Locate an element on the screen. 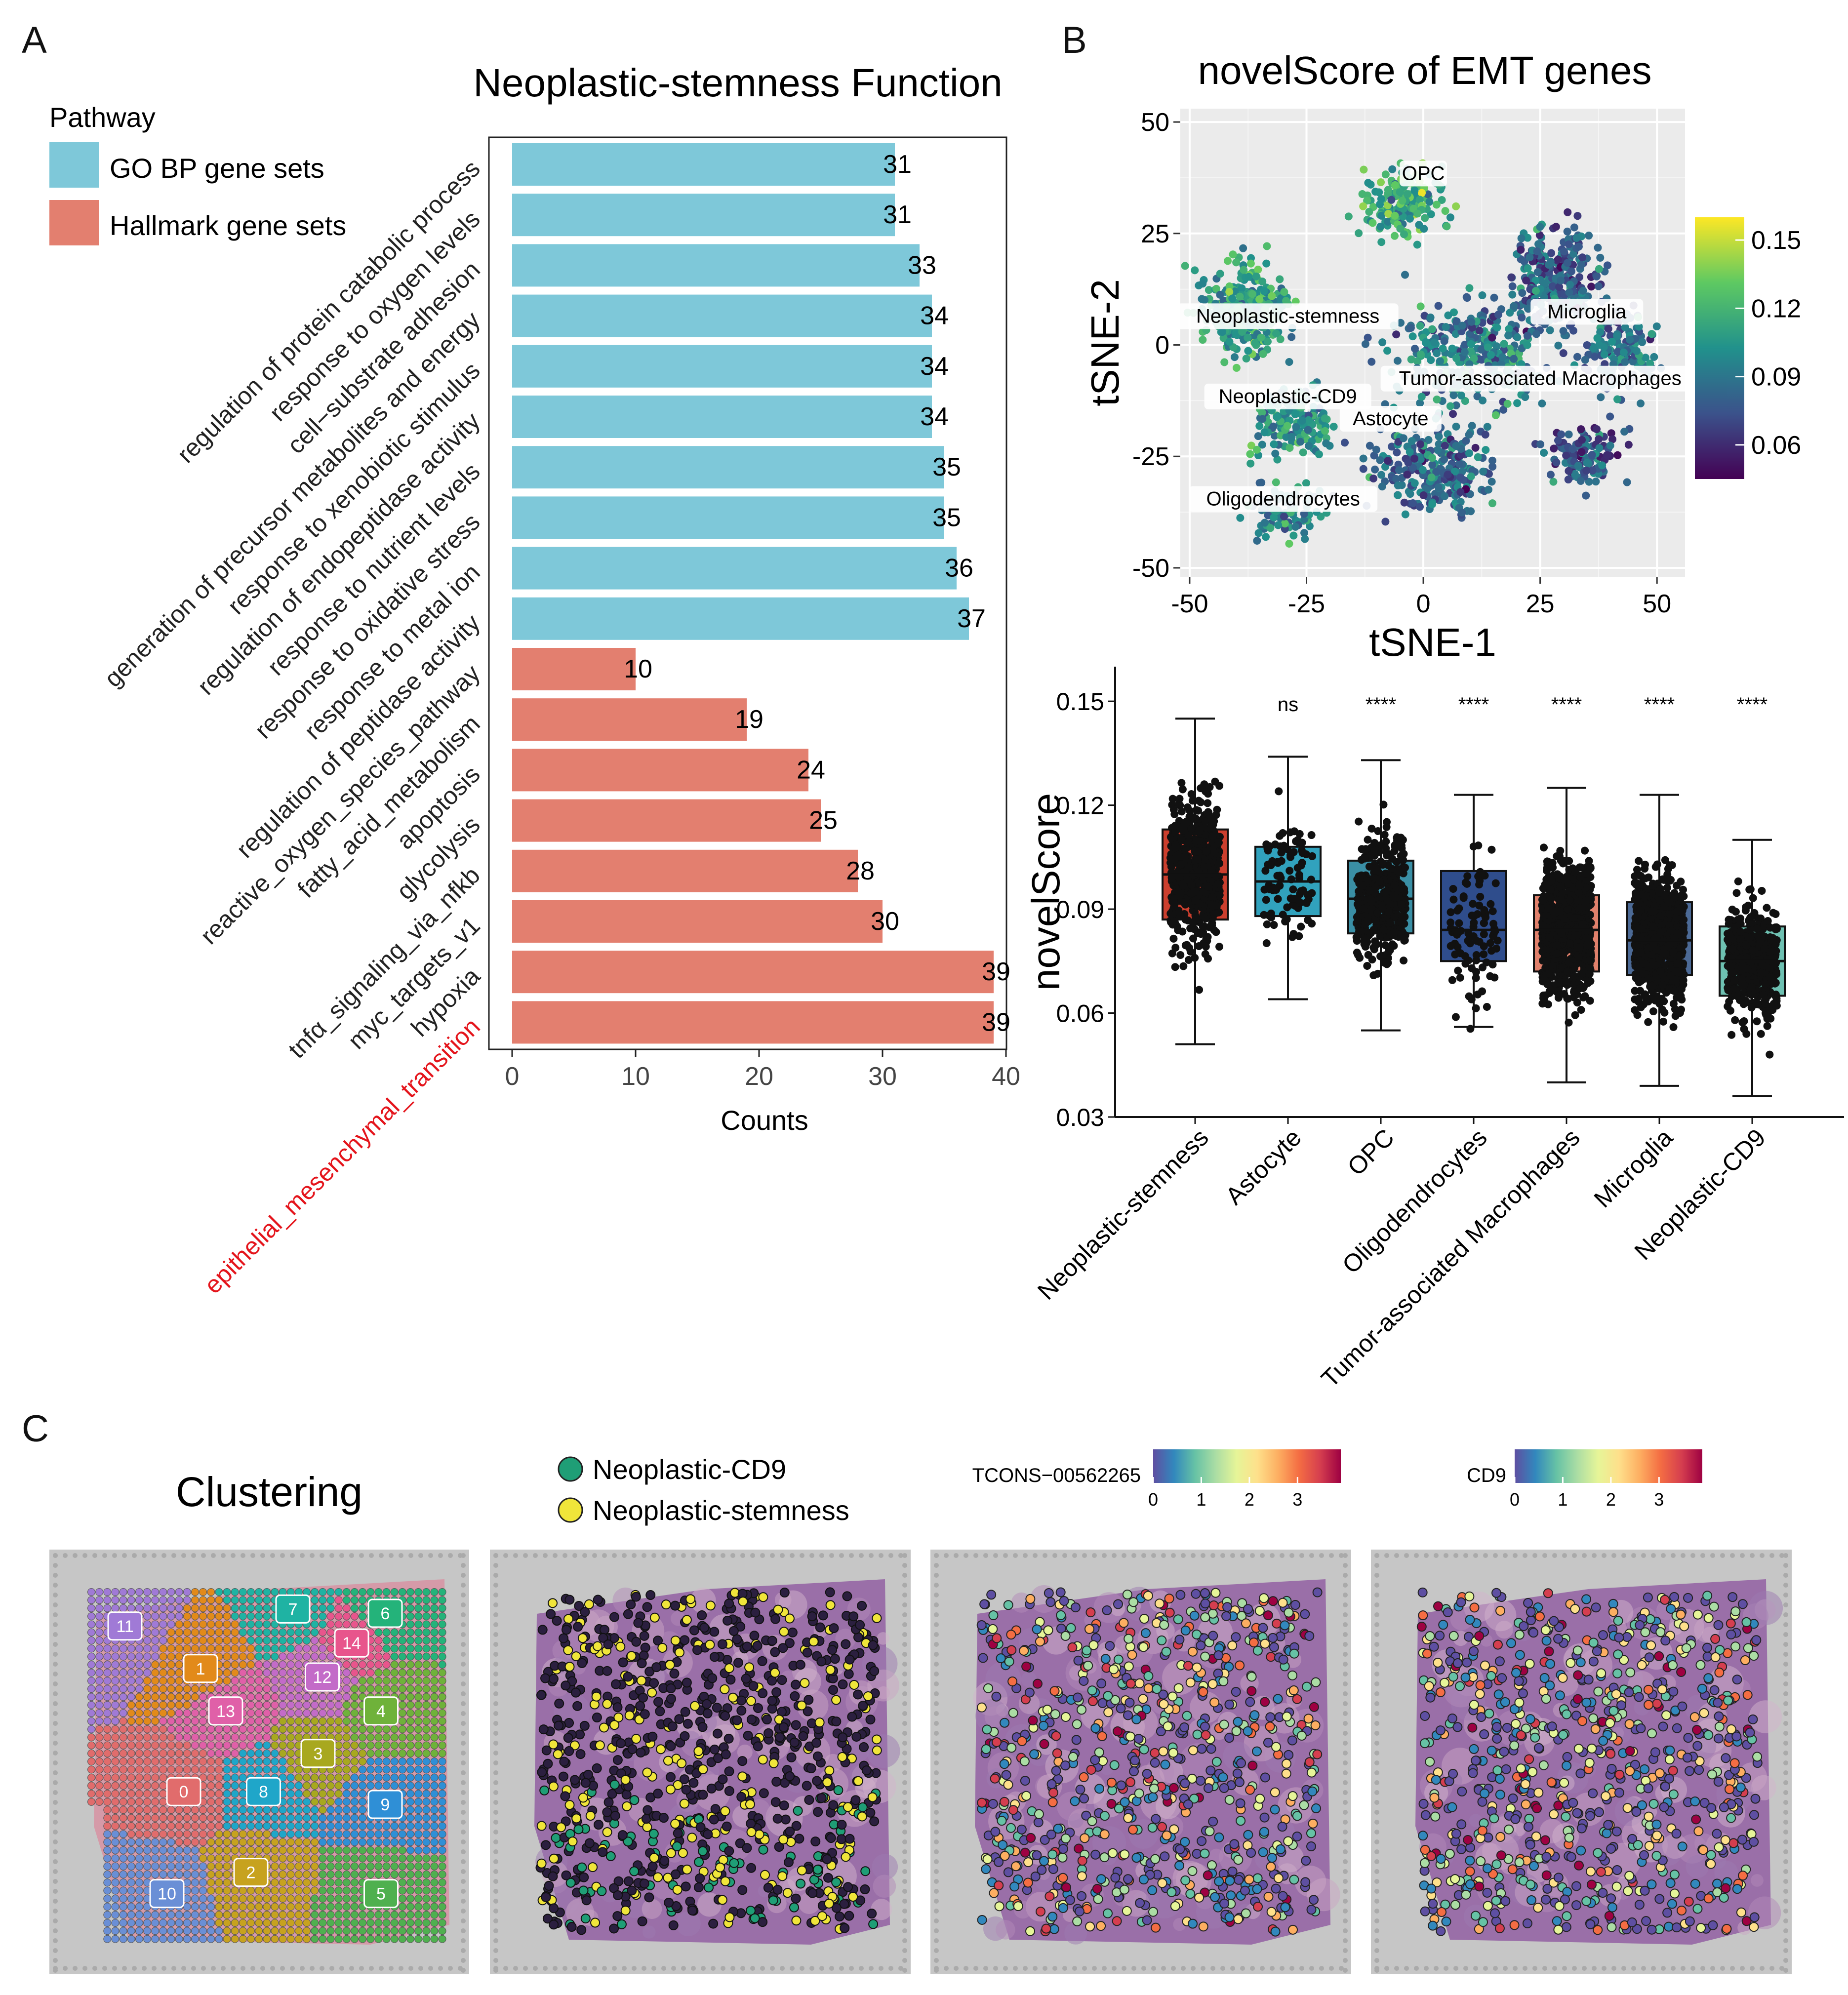  y-tick-label: -25 is located at coordinates (1151, 456).